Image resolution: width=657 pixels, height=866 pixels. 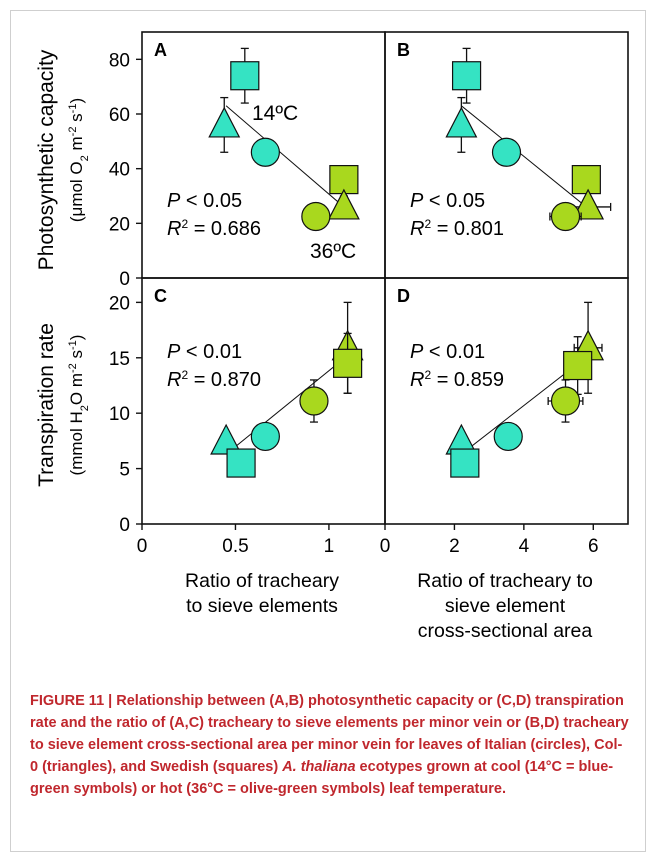 I want to click on xtick-label-D-0: 0, so click(x=385, y=546).